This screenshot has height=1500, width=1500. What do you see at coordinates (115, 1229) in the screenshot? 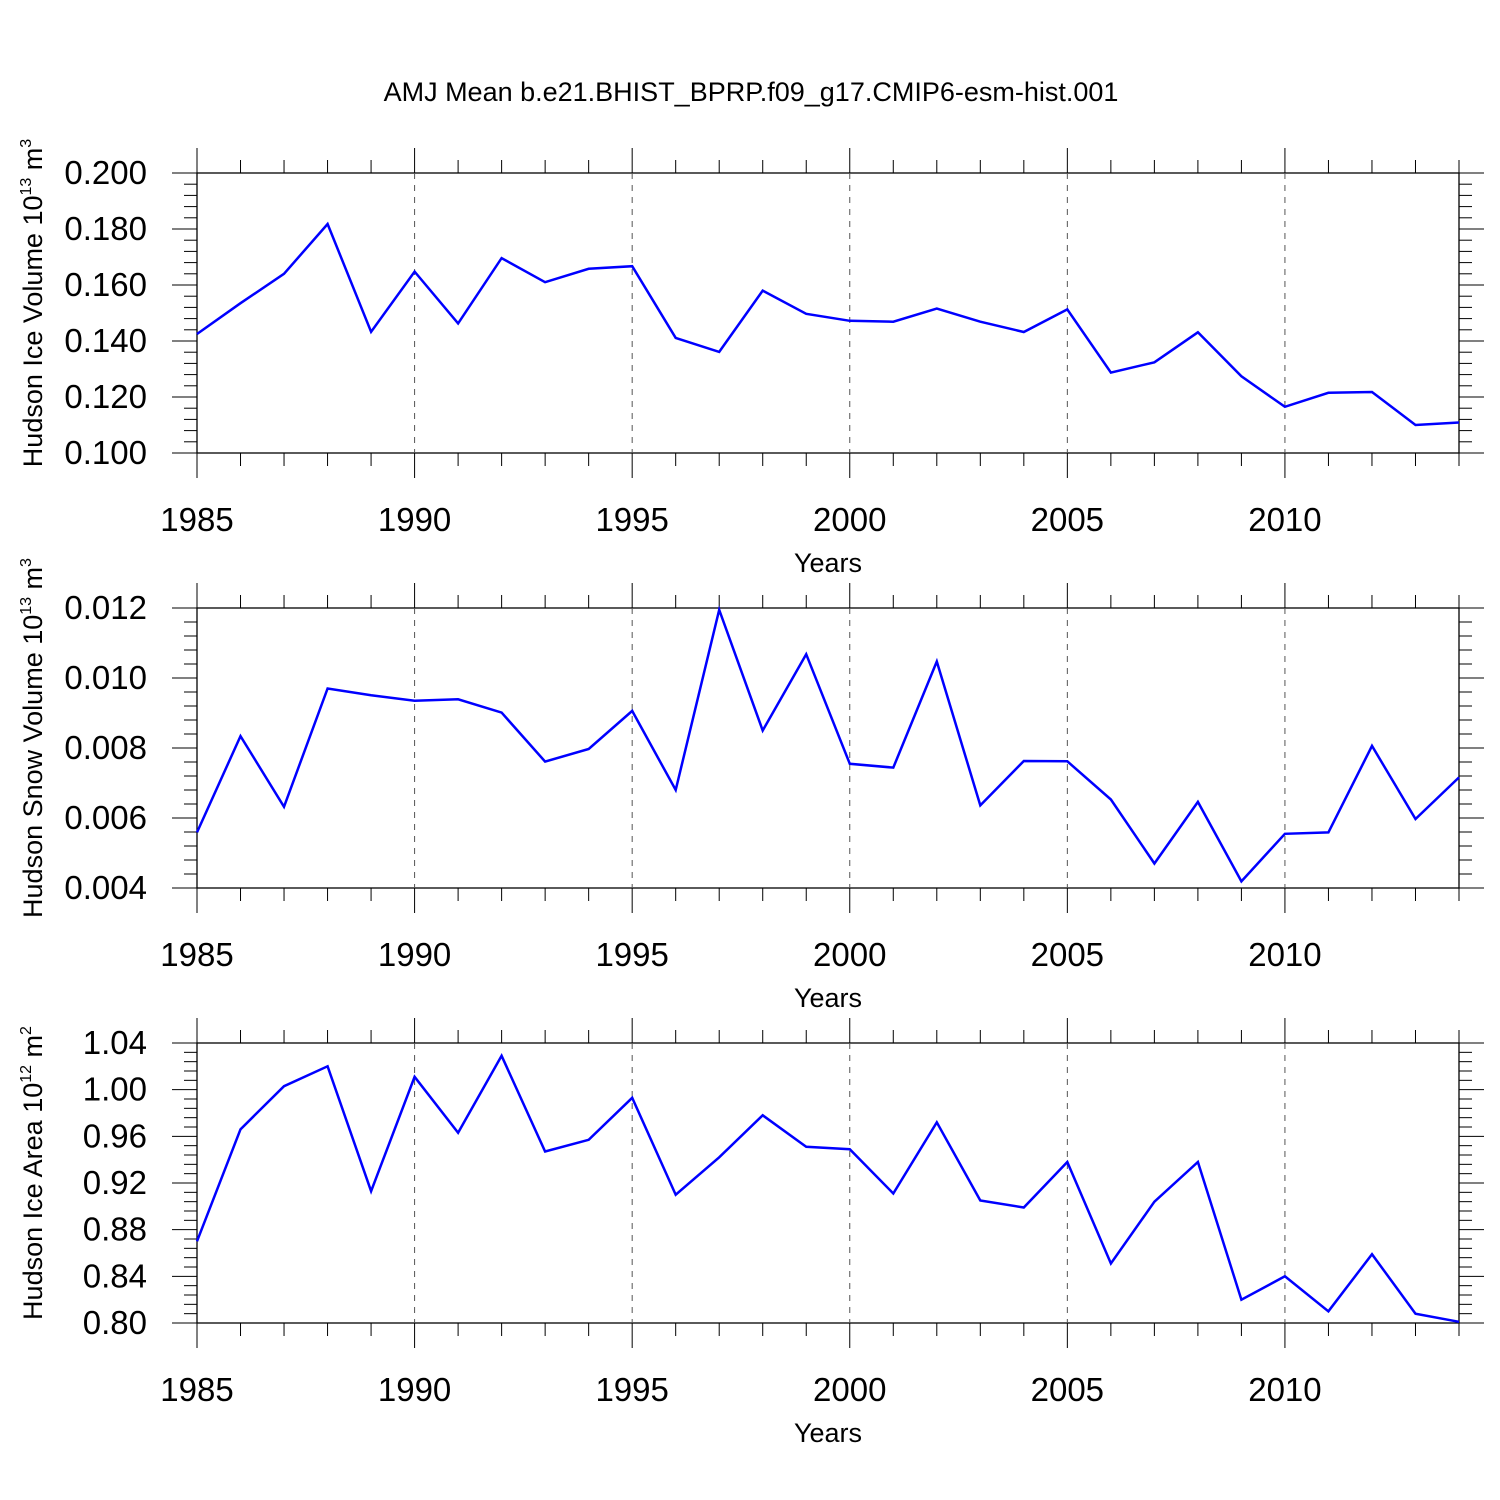
I see `y-tick-label: 0.88` at bounding box center [115, 1229].